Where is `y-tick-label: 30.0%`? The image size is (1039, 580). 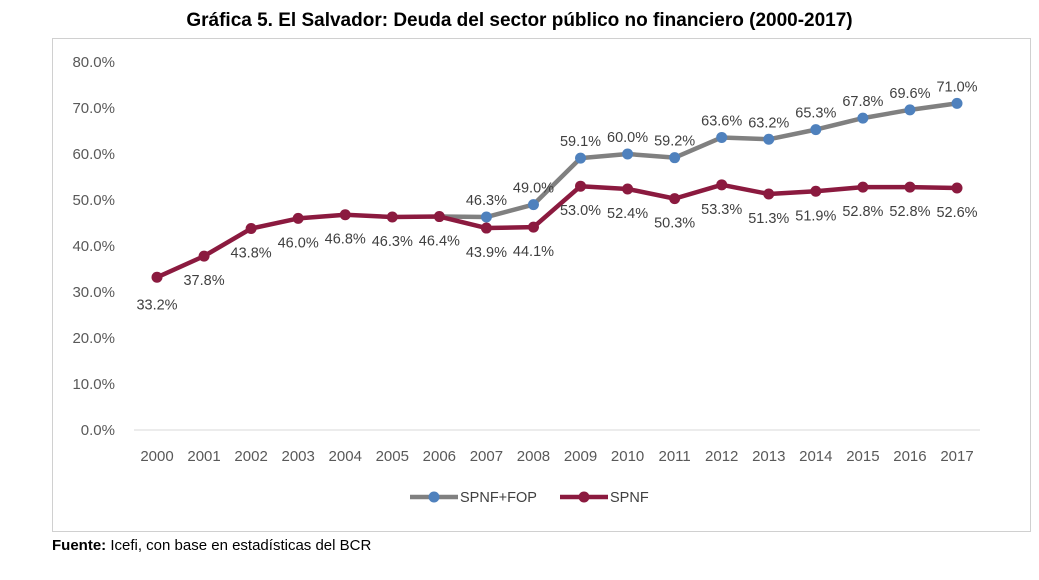
y-tick-label: 30.0% is located at coordinates (93, 292).